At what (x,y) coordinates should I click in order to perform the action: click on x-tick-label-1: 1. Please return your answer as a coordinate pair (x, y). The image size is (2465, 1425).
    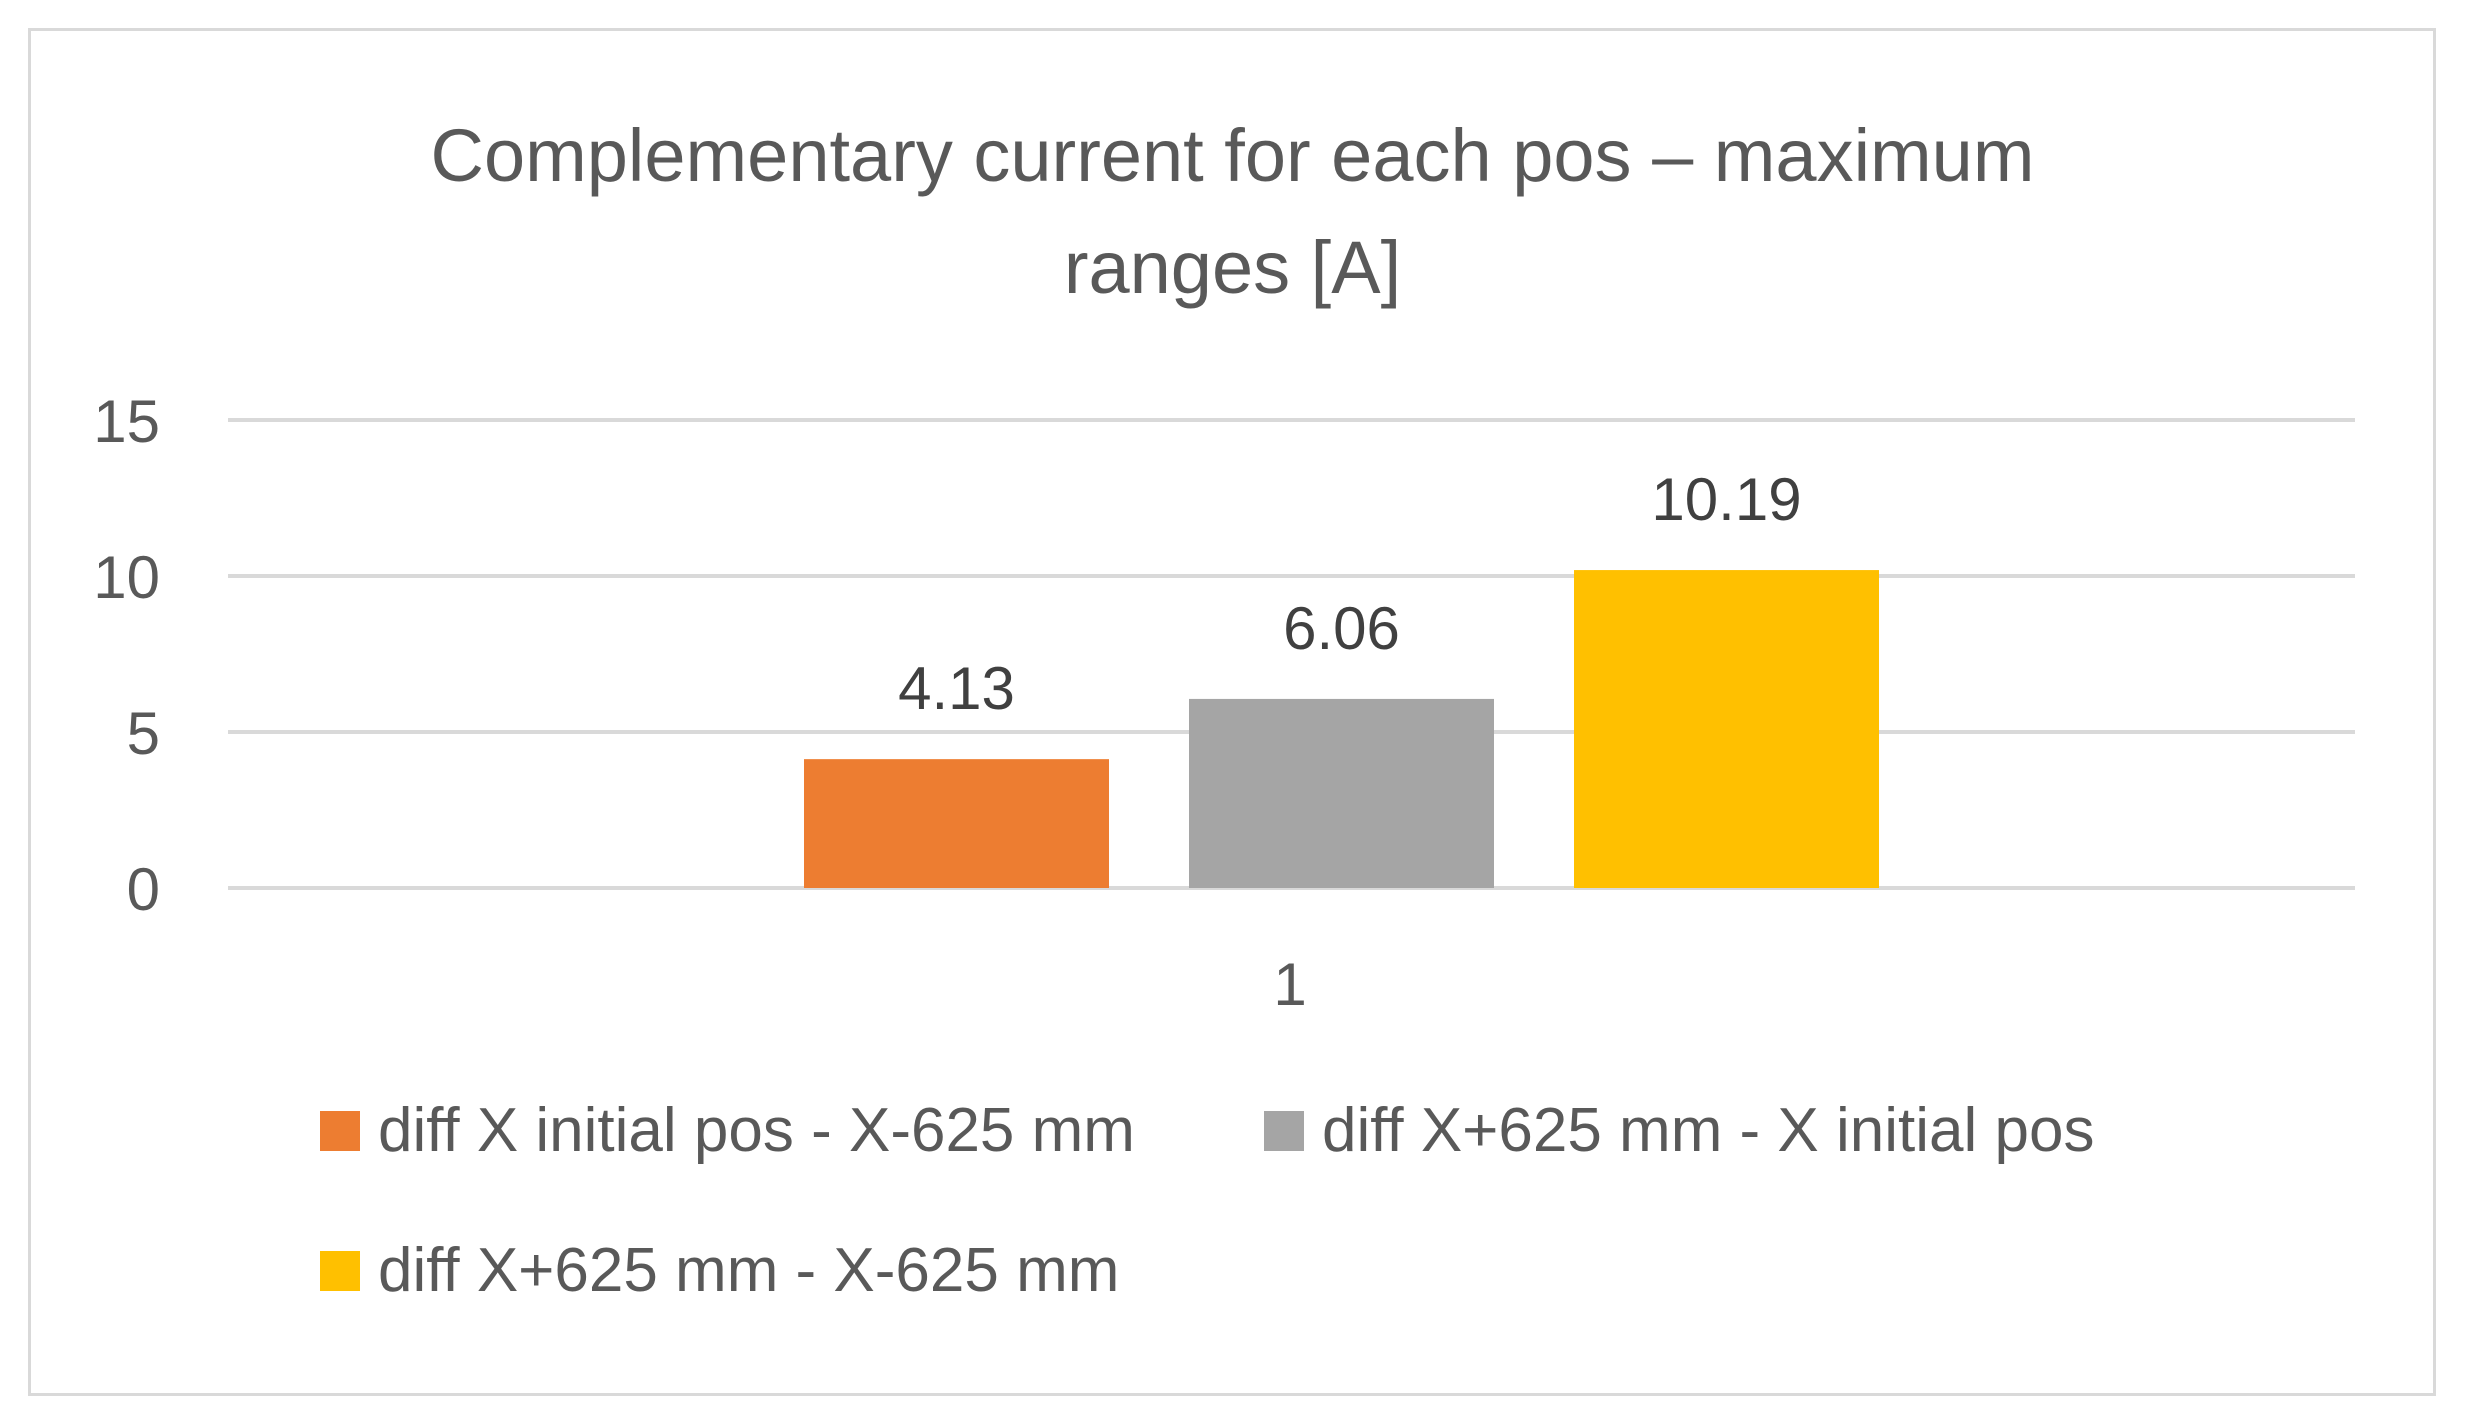
    Looking at the image, I should click on (1289, 984).